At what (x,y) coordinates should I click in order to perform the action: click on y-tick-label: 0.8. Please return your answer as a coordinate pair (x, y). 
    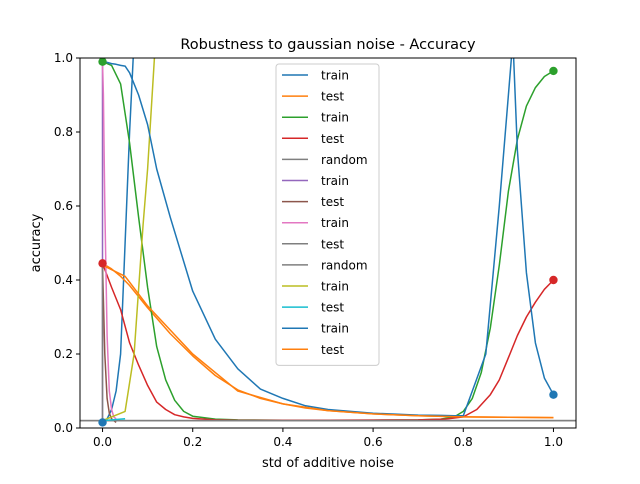
    Looking at the image, I should click on (63, 132).